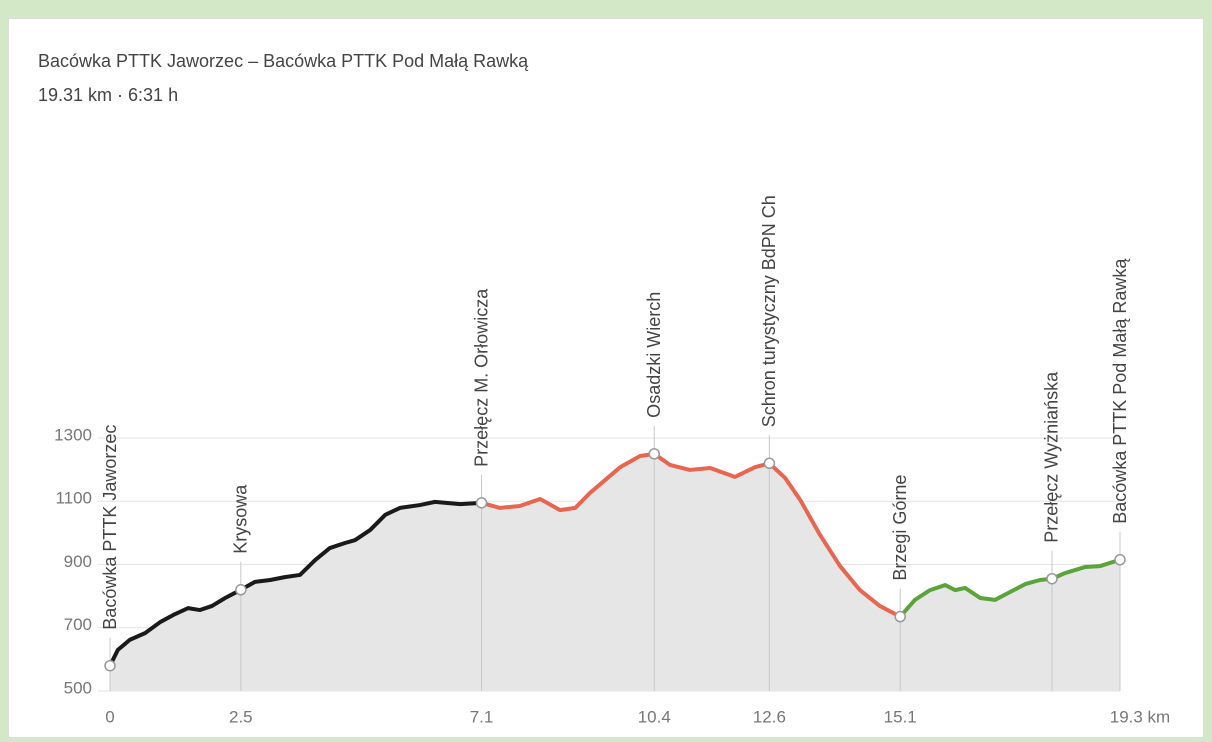 This screenshot has width=1212, height=742. I want to click on waypoint-label: Bacówka PTTK Pod Małą Rawką, so click(1120, 391).